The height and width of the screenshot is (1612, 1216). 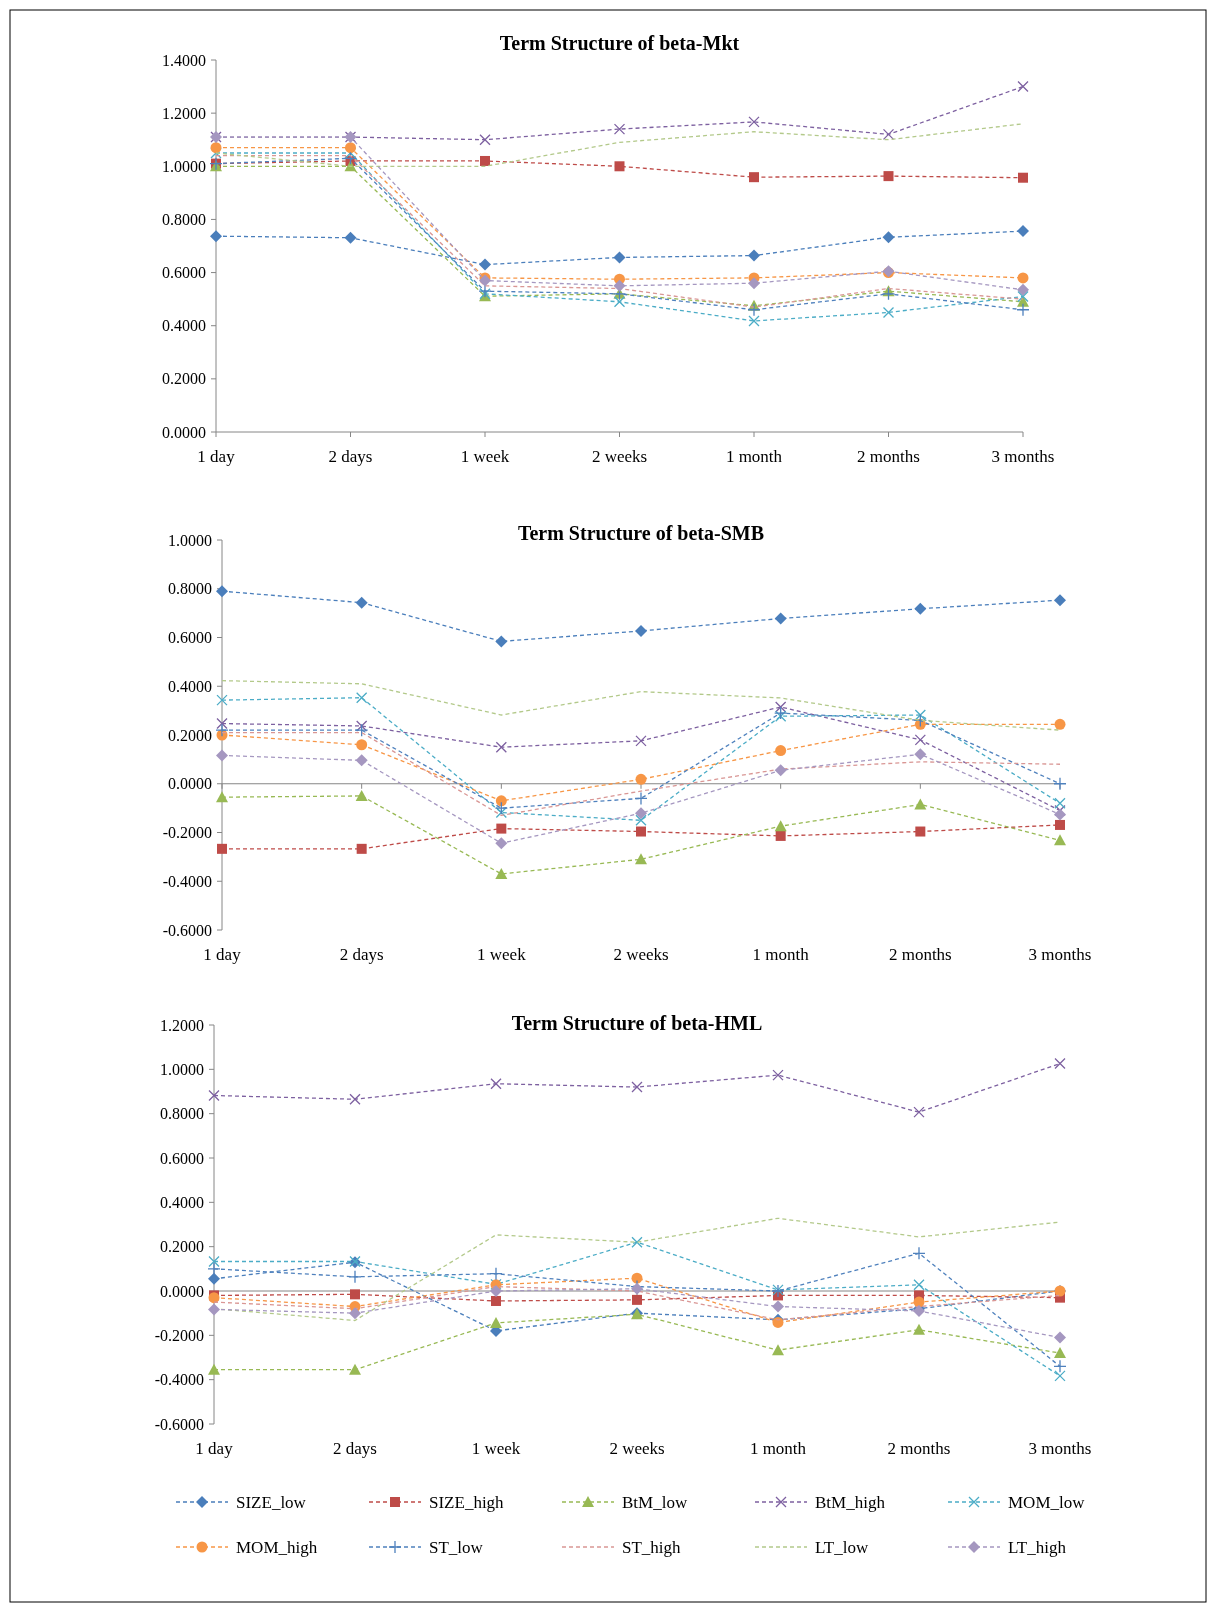 What do you see at coordinates (271, 1502) in the screenshot?
I see `legend-label: SIZE_low` at bounding box center [271, 1502].